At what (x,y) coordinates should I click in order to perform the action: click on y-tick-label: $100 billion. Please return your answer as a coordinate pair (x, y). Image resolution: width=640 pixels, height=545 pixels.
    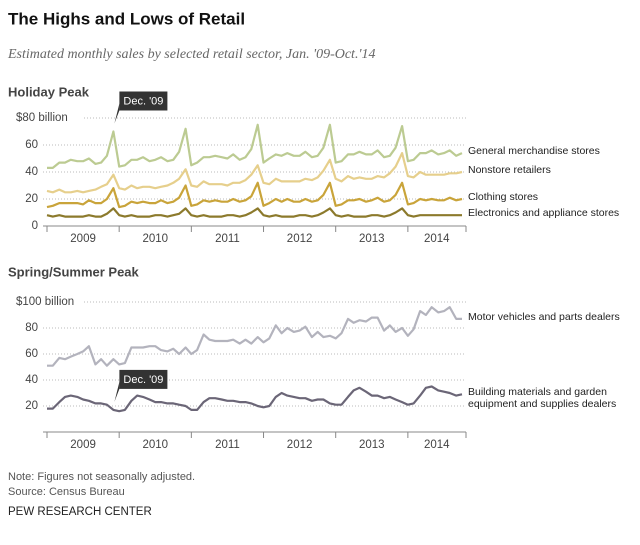
    Looking at the image, I should click on (45, 302).